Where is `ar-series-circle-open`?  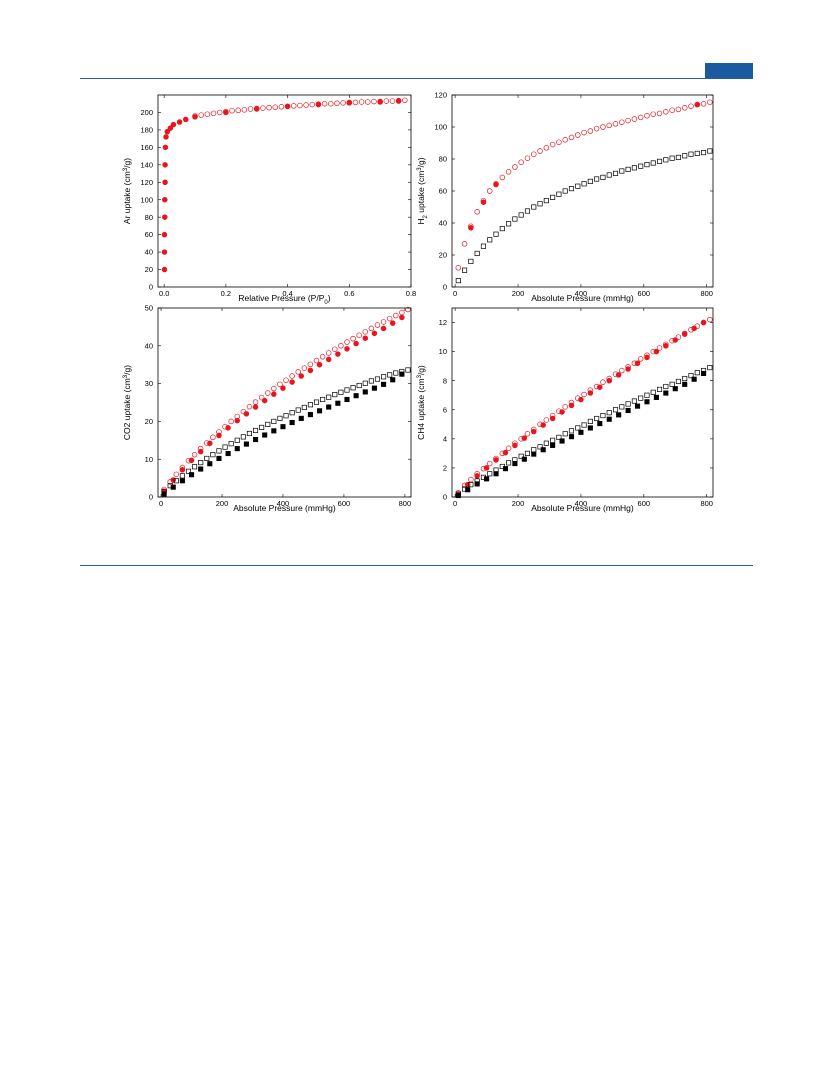 ar-series-circle-open is located at coordinates (300, 108).